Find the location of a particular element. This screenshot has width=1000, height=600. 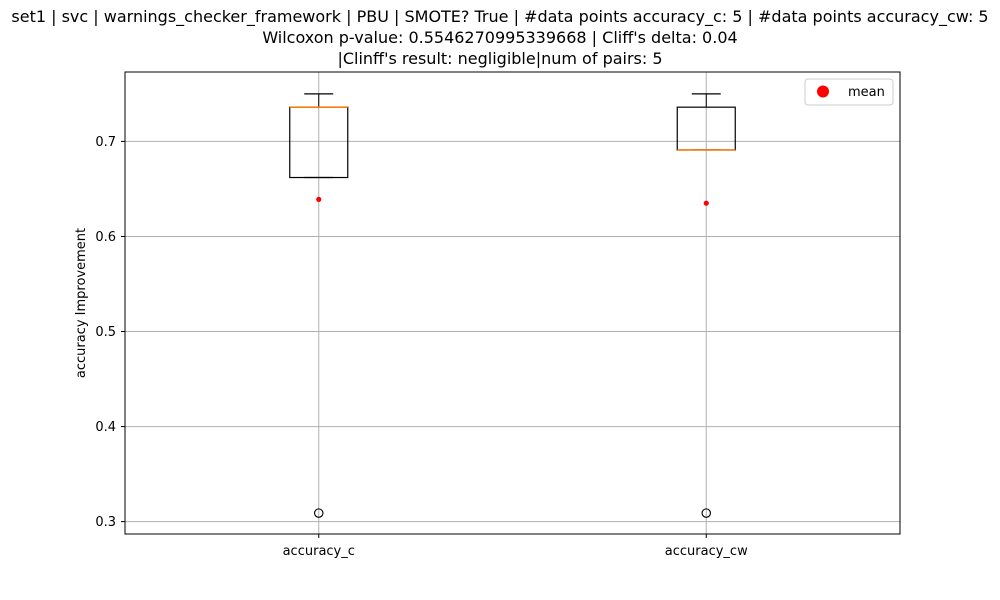

box-group-accuracy_c is located at coordinates (319, 305).